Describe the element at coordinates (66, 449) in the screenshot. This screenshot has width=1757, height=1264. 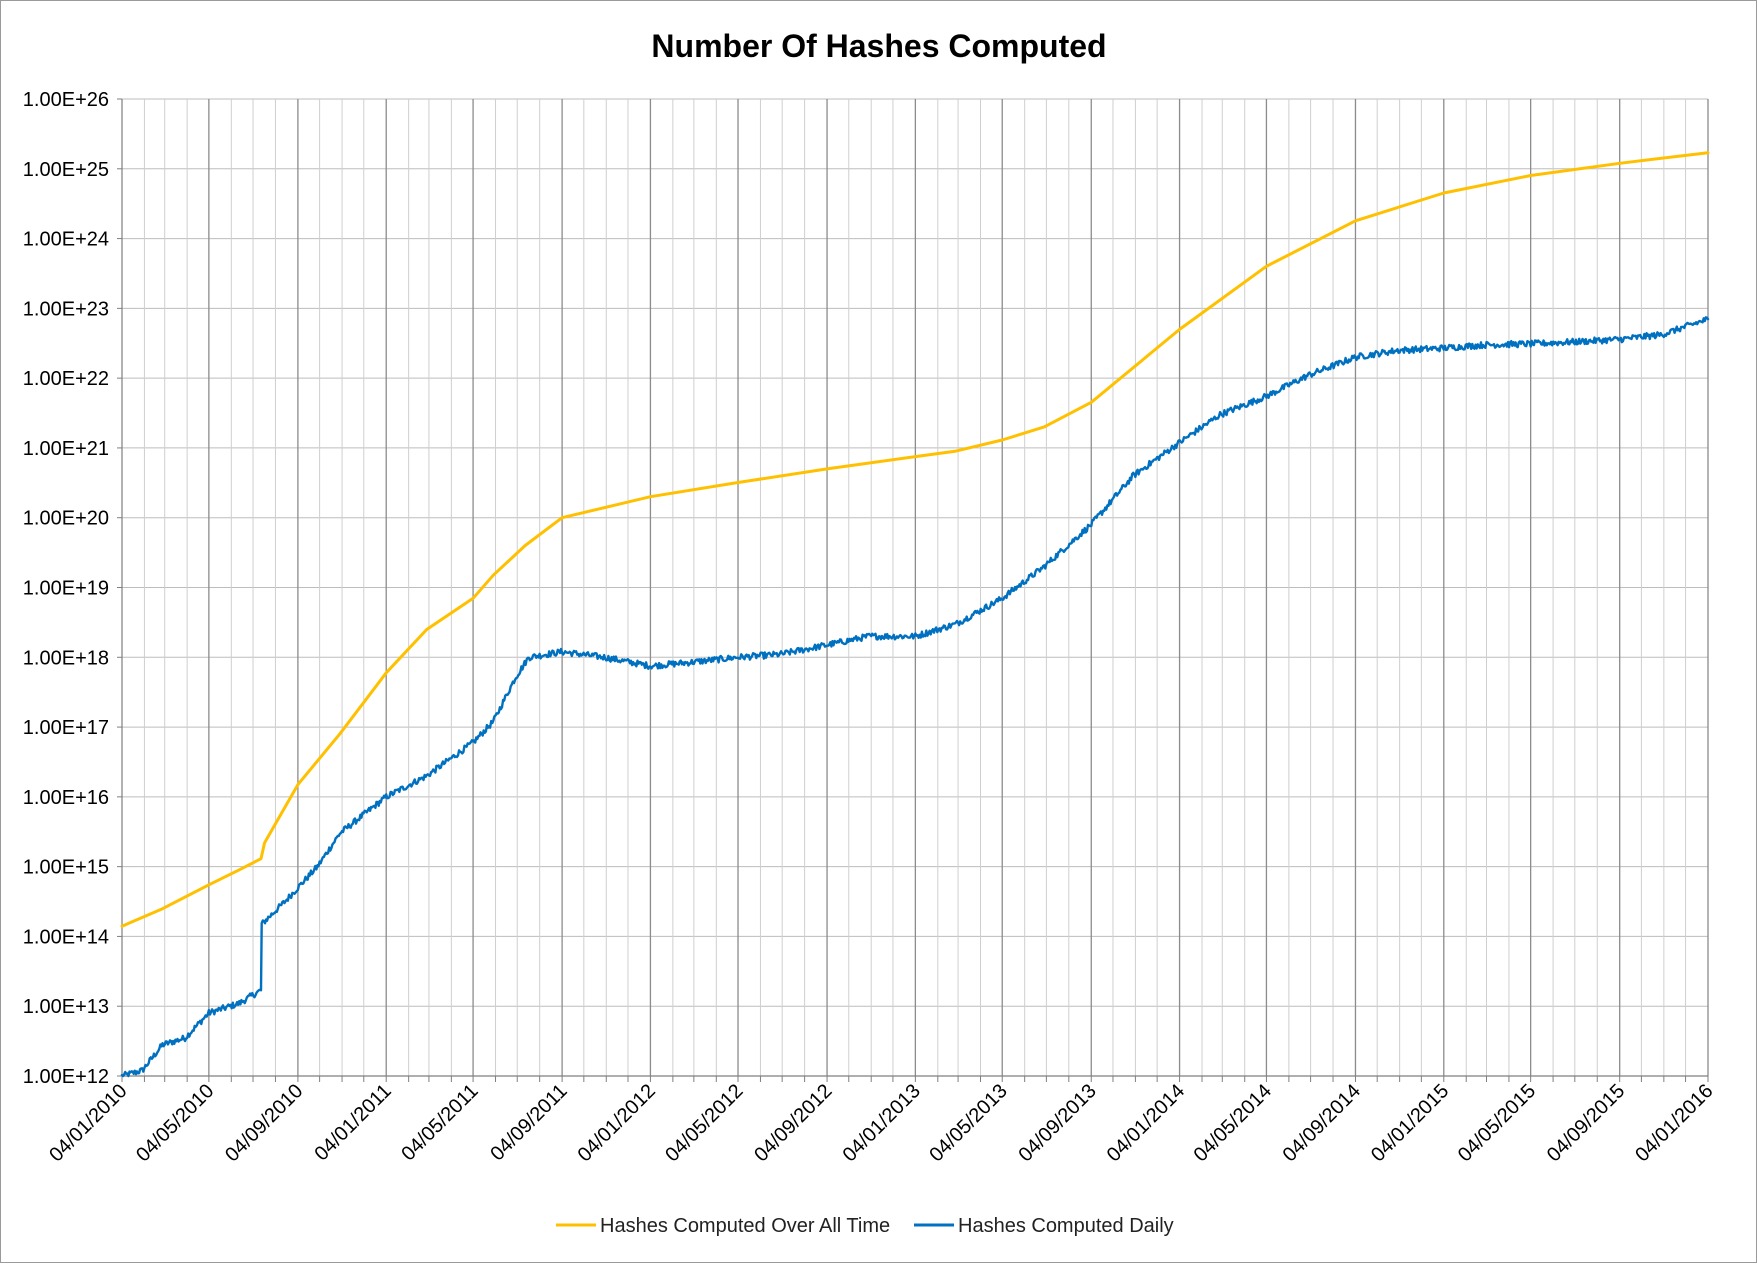
I see `y-tick-label: 1.00E+21` at that location.